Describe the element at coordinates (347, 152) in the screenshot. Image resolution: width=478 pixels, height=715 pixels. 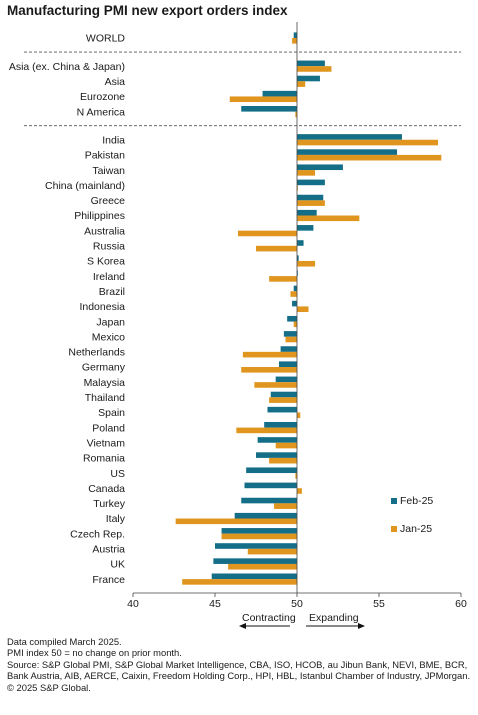
I see `bar-feb-25-pakistan` at that location.